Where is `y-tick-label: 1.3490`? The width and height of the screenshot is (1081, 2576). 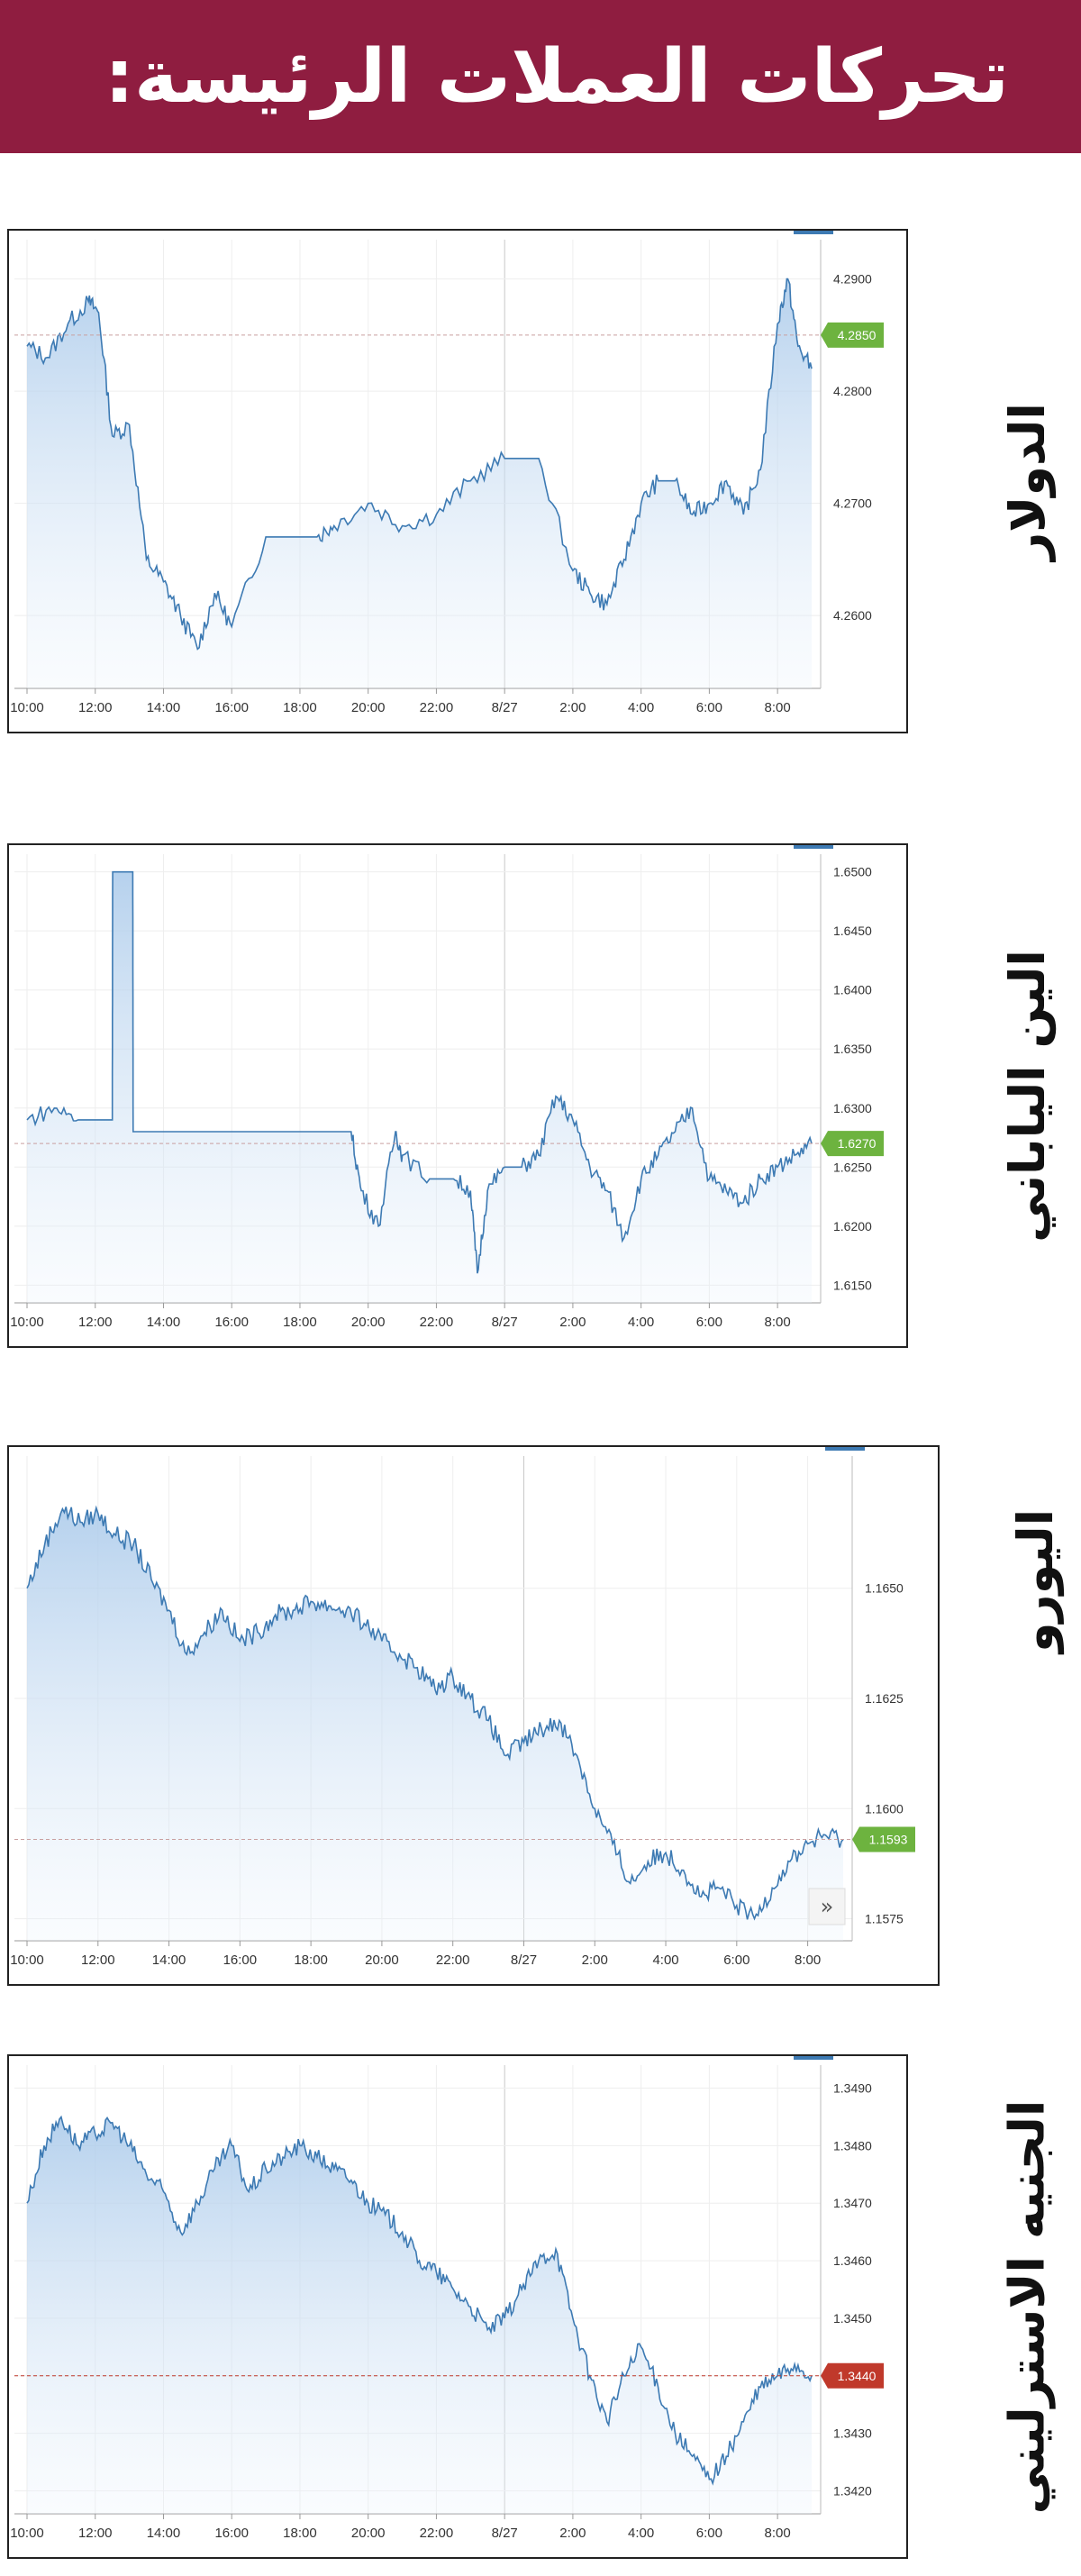 y-tick-label: 1.3490 is located at coordinates (852, 2088).